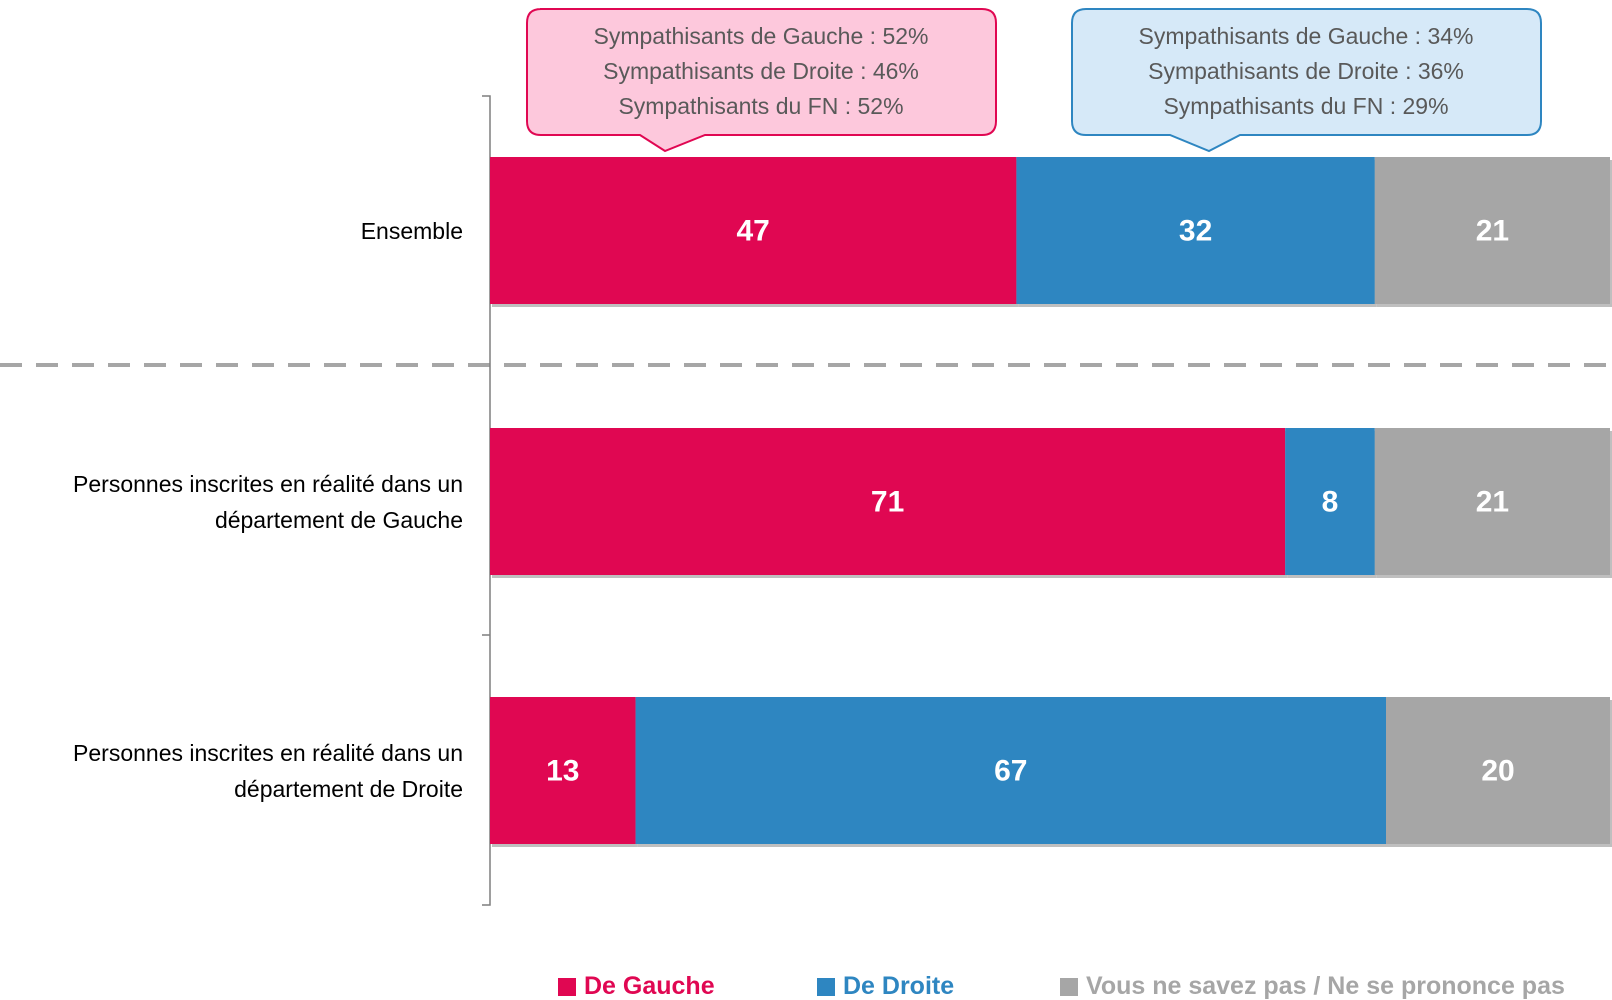  I want to click on value-label: 67, so click(1010, 770).